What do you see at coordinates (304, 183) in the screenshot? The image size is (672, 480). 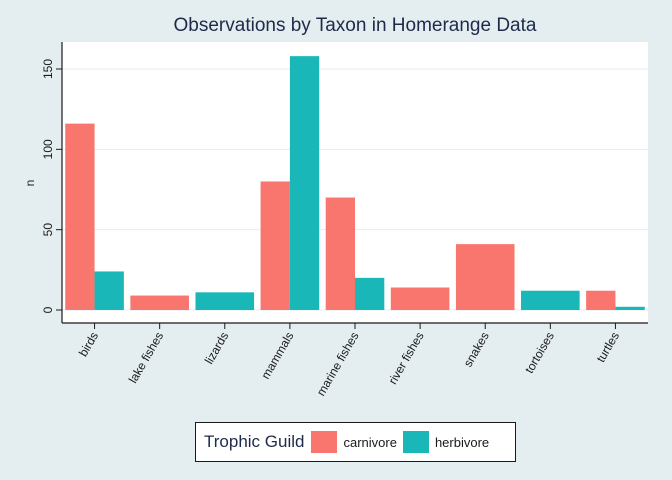 I see `bar-mammals-herbivore` at bounding box center [304, 183].